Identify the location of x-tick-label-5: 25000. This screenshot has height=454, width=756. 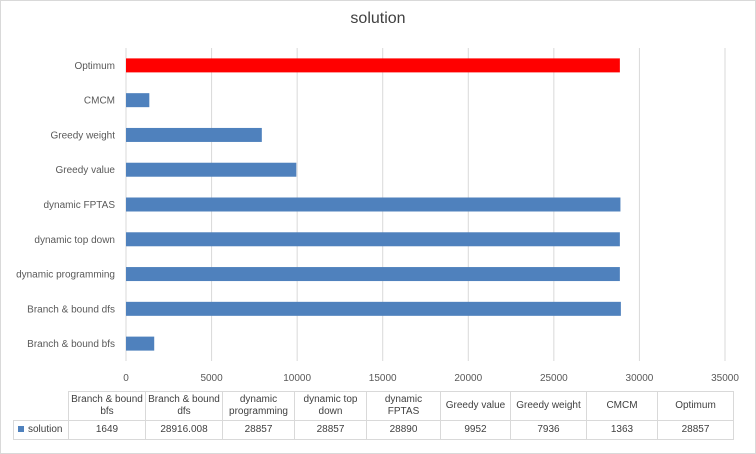
(554, 378).